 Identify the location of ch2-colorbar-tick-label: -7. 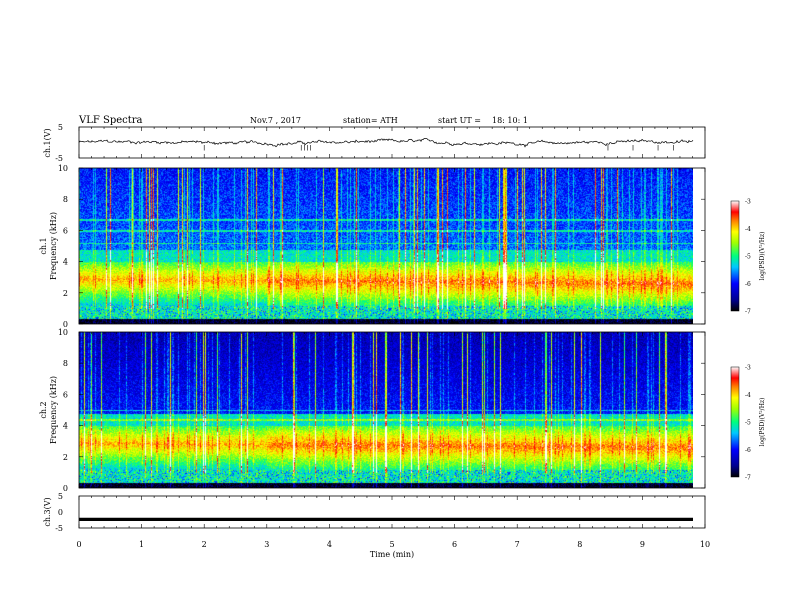
(748, 478).